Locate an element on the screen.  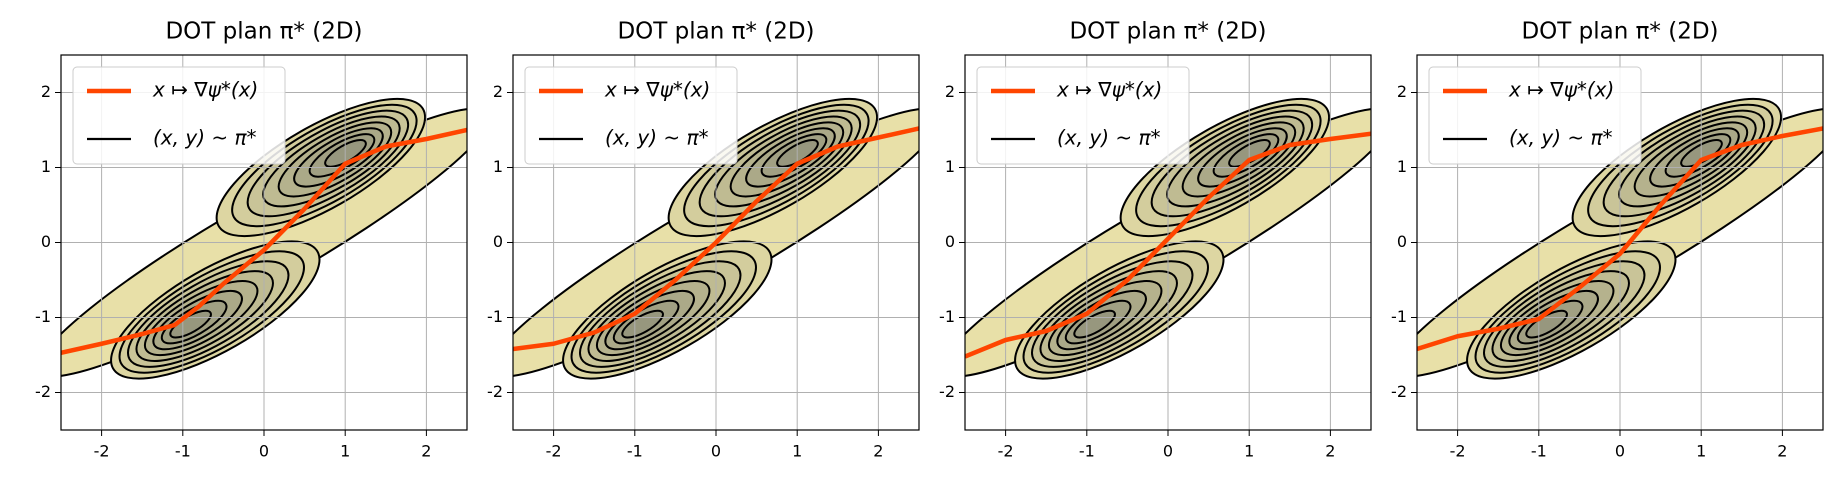
contours is located at coordinates (264, 238).